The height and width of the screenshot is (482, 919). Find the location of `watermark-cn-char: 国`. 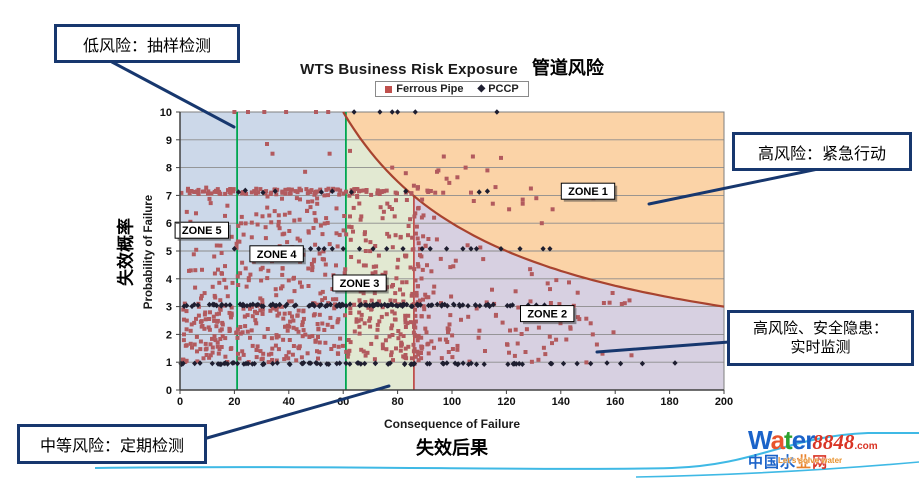

watermark-cn-char: 国 is located at coordinates (772, 462).